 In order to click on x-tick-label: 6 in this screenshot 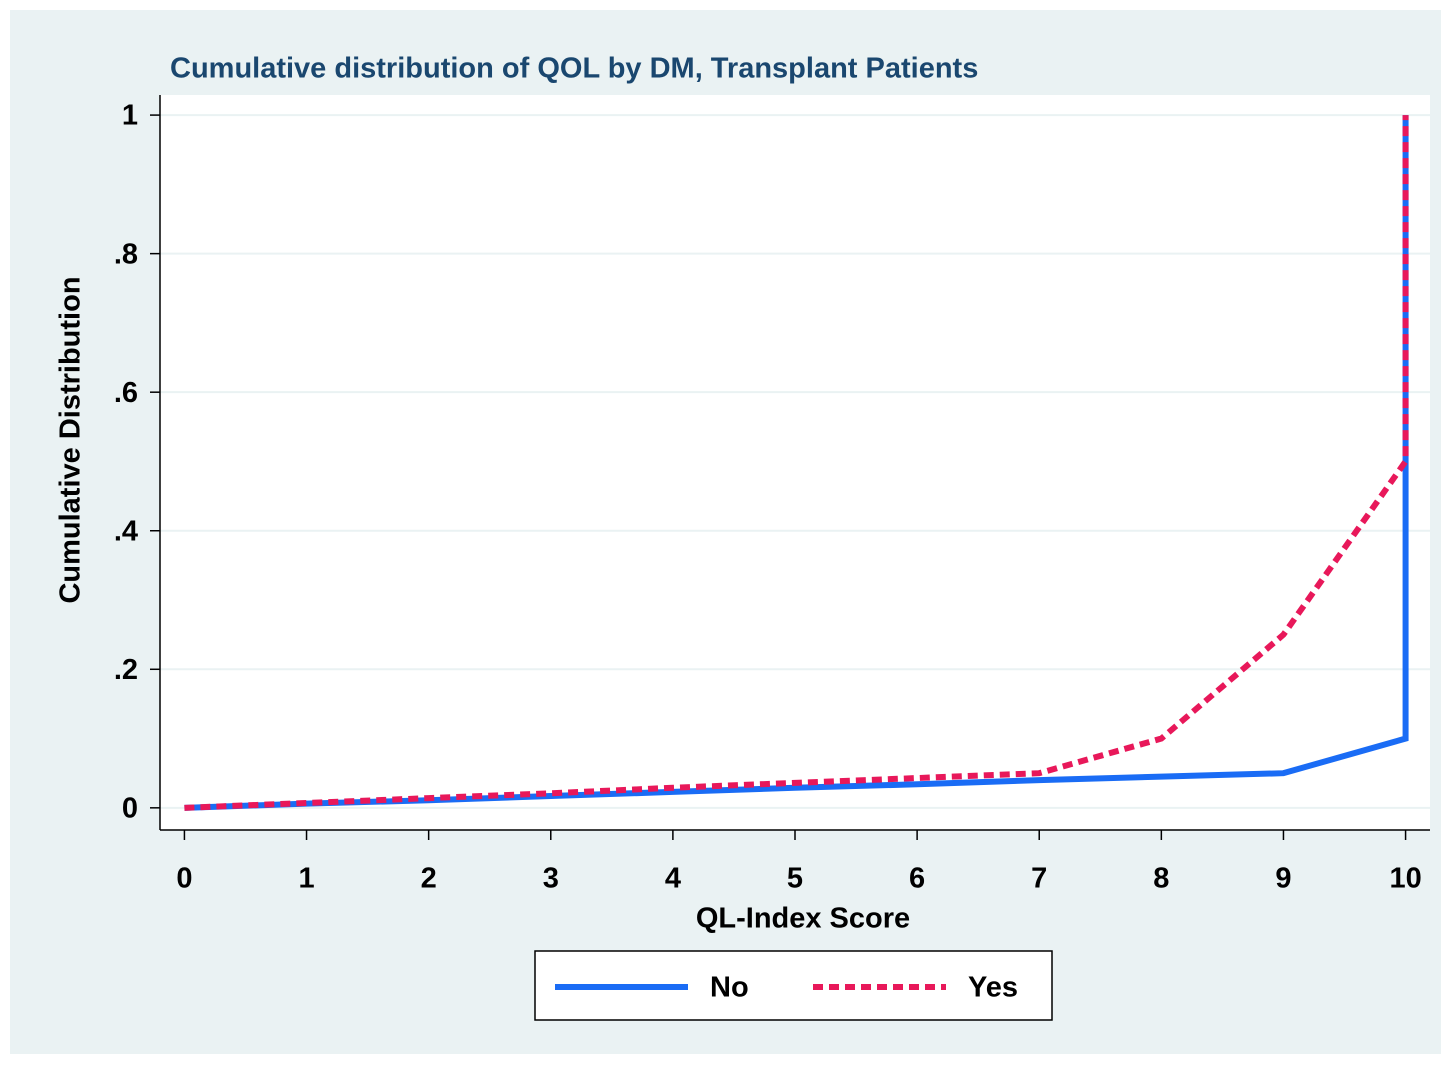, I will do `click(917, 879)`.